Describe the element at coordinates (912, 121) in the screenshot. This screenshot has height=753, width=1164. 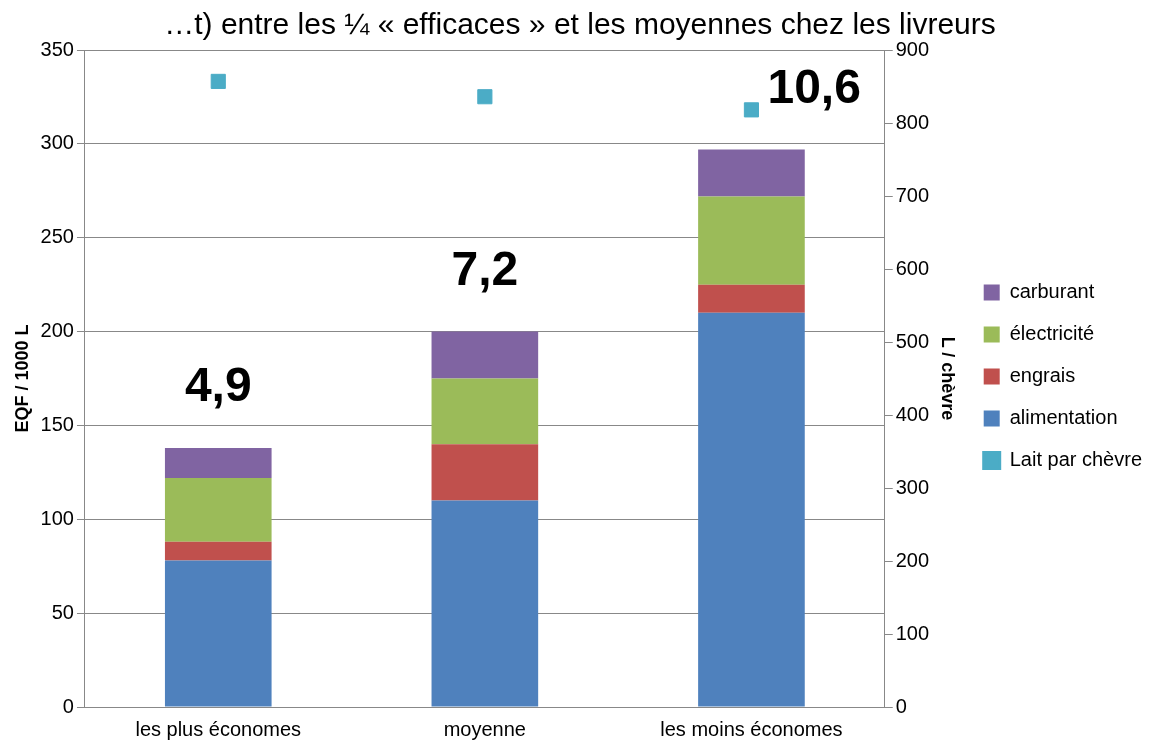
I see `y2-tick-label: 800` at that location.